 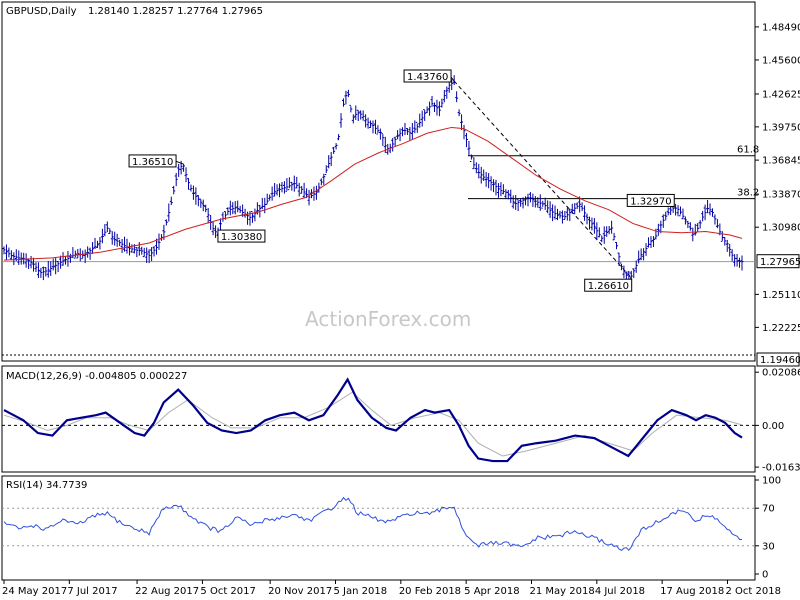 I want to click on rsi-tick-label: 0, so click(x=765, y=575).